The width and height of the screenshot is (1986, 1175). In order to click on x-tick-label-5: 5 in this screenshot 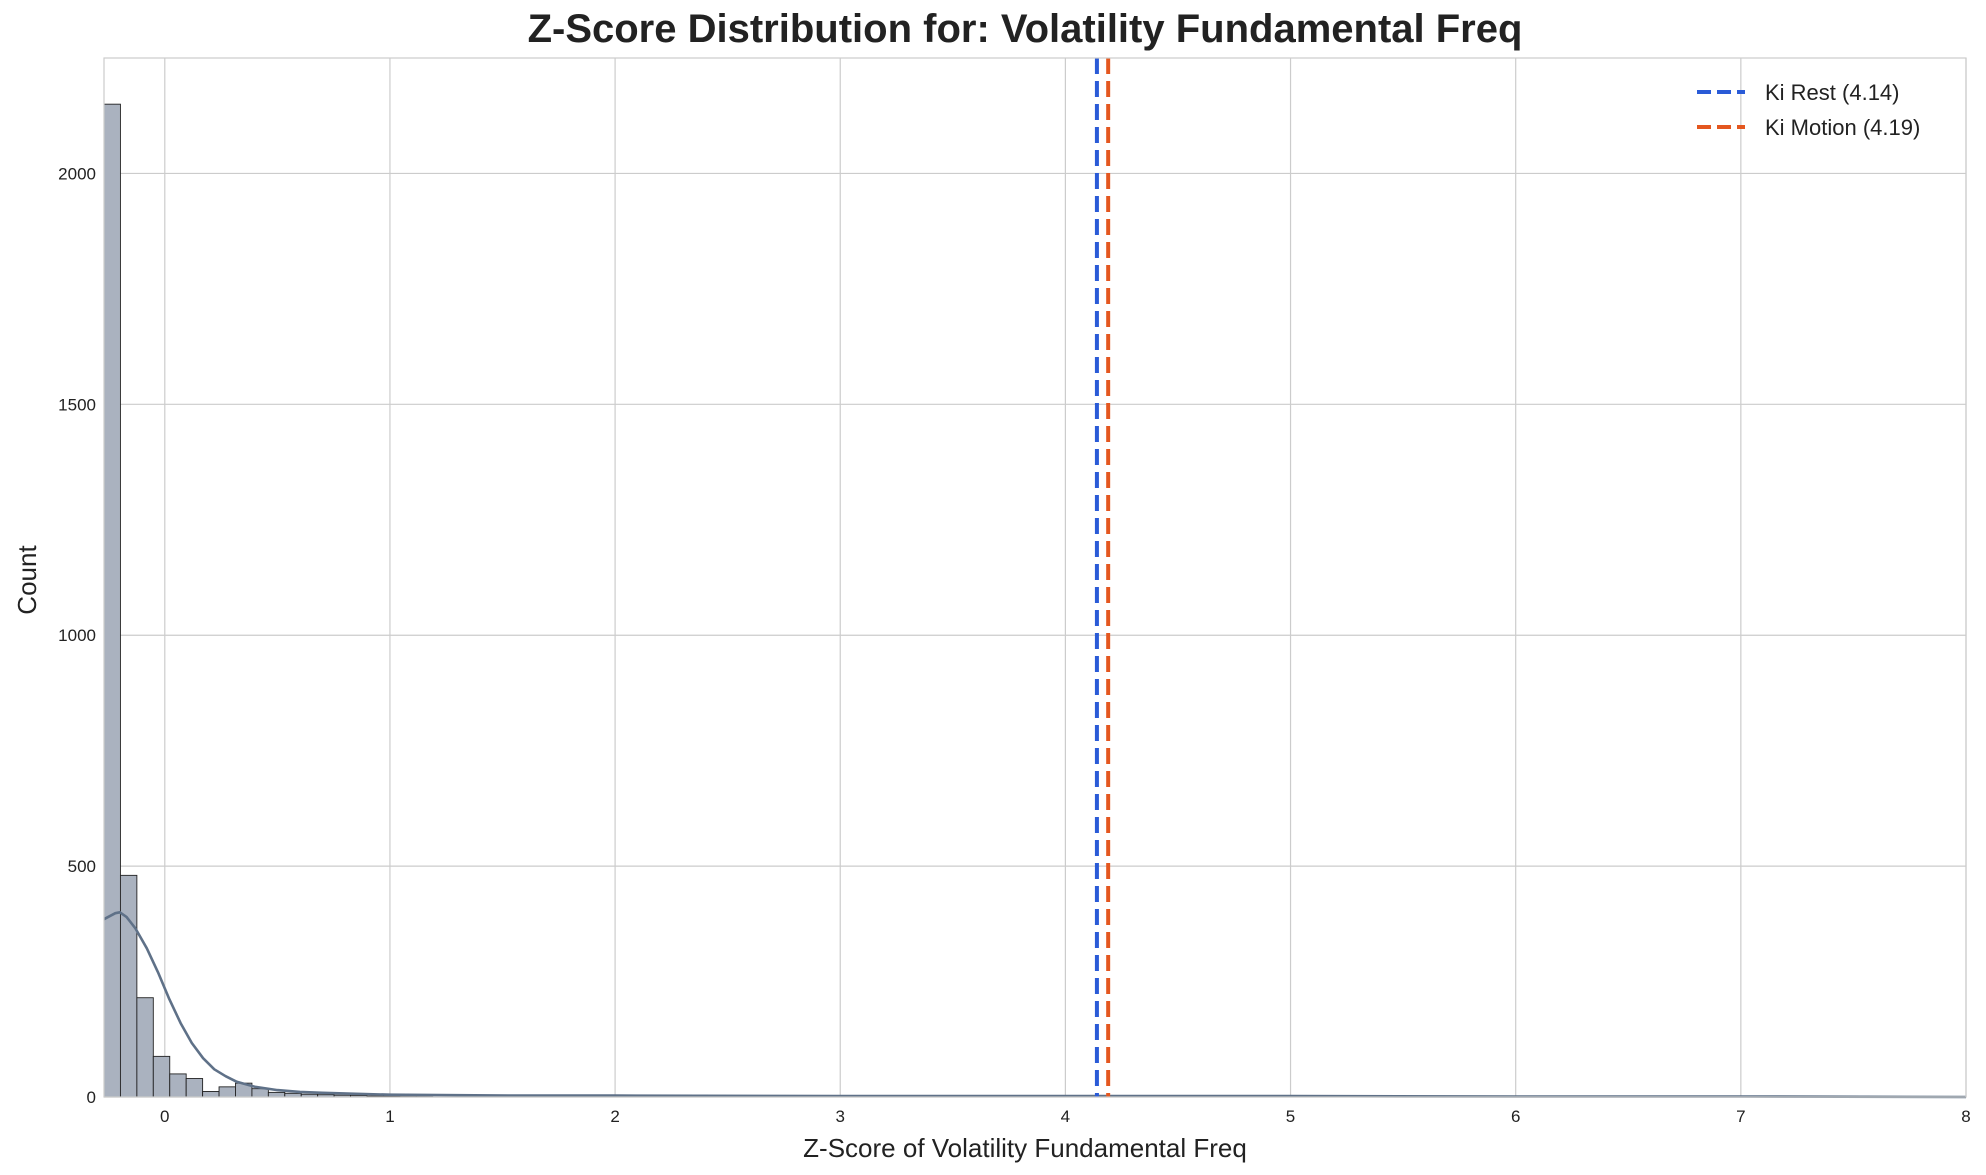, I will do `click(1290, 1116)`.